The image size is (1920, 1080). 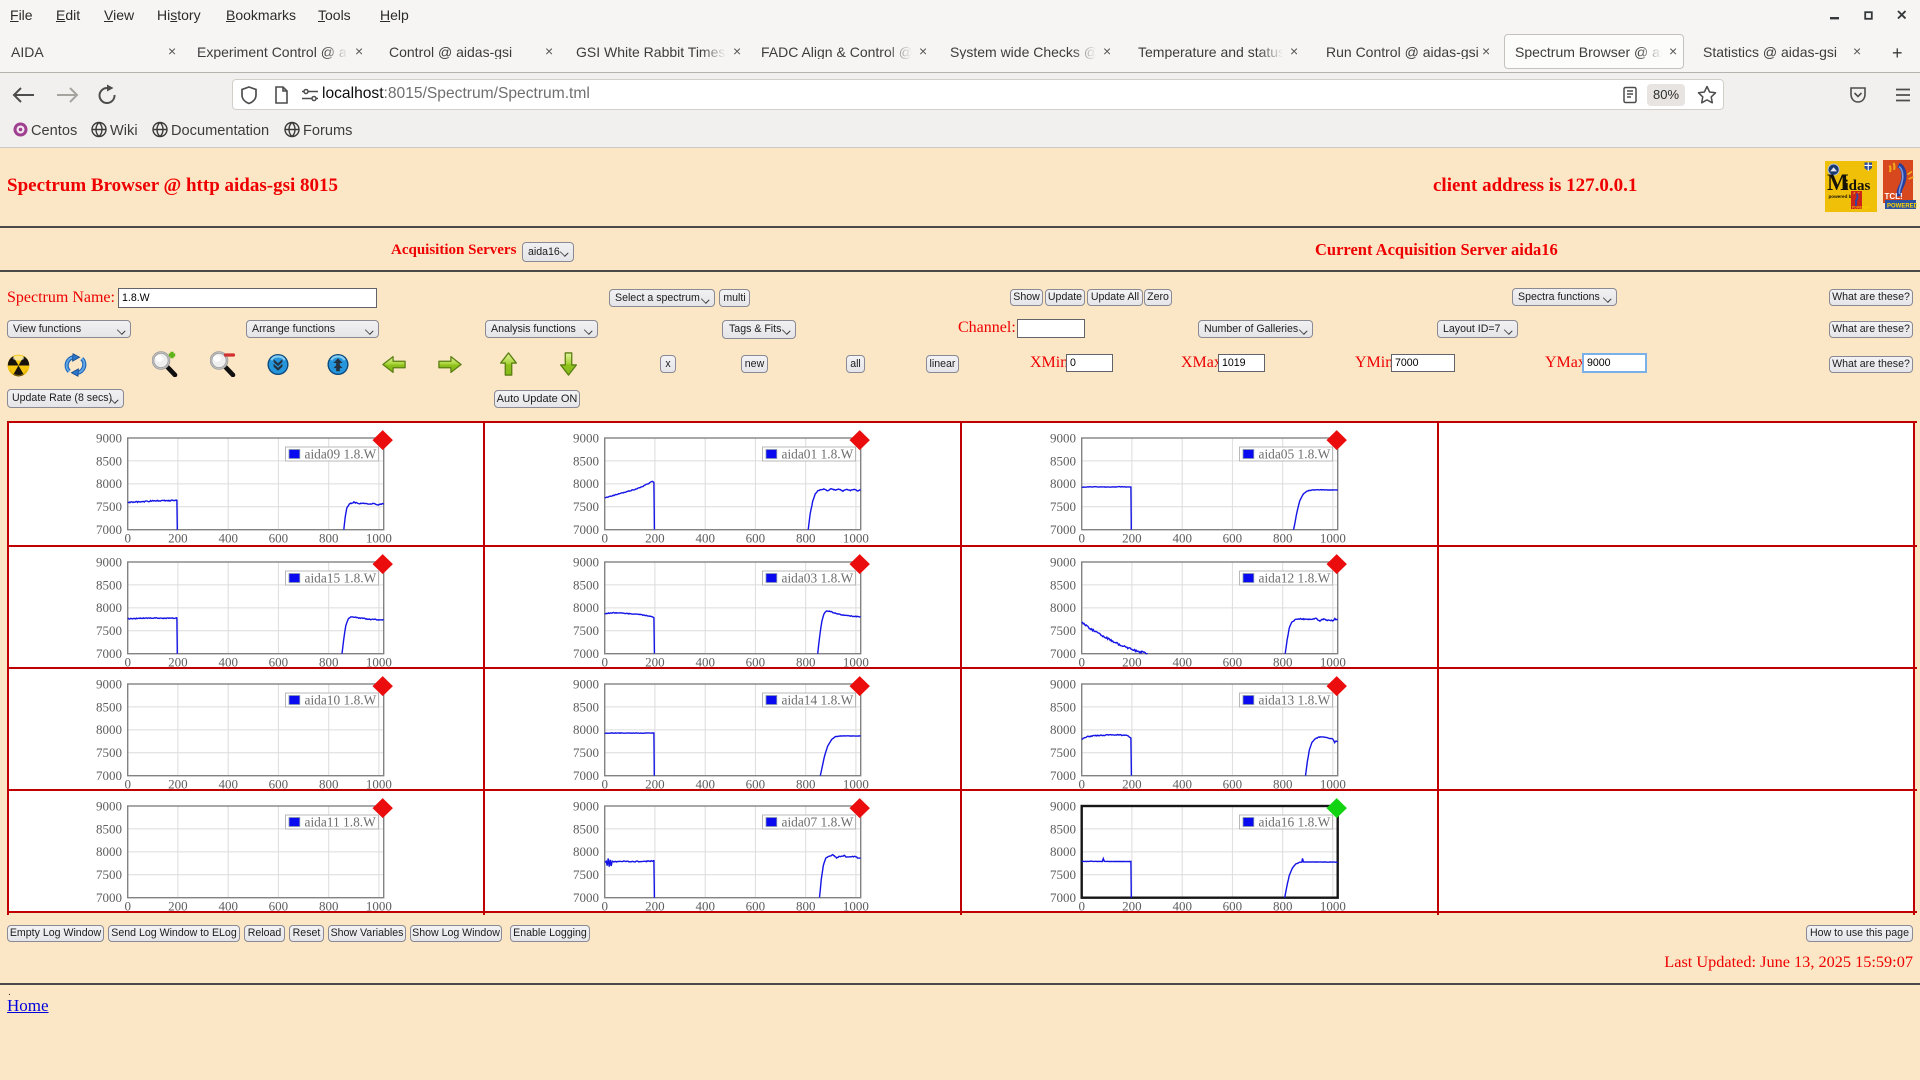 What do you see at coordinates (1294, 577) in the screenshot?
I see `svg-text: aida12 1.8.W` at bounding box center [1294, 577].